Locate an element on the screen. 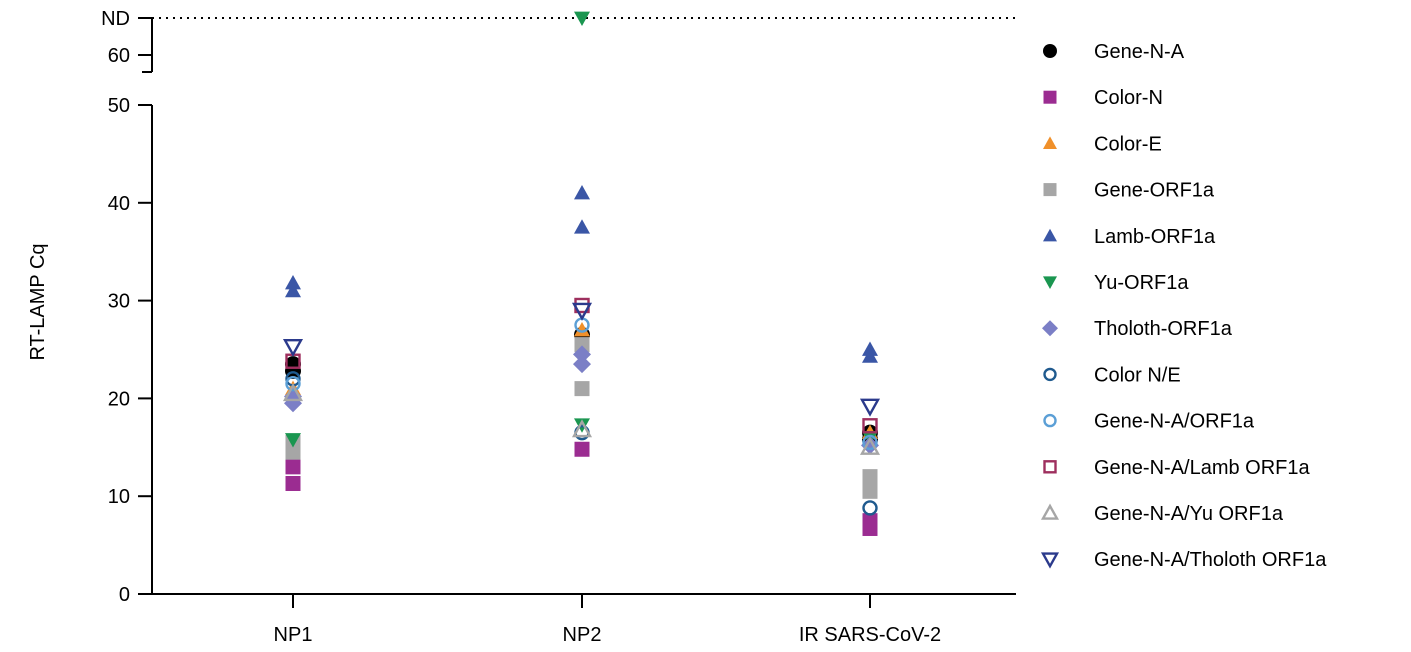 The width and height of the screenshot is (1411, 652). legend-marker-gene-n-a-orf1a is located at coordinates (1050, 420).